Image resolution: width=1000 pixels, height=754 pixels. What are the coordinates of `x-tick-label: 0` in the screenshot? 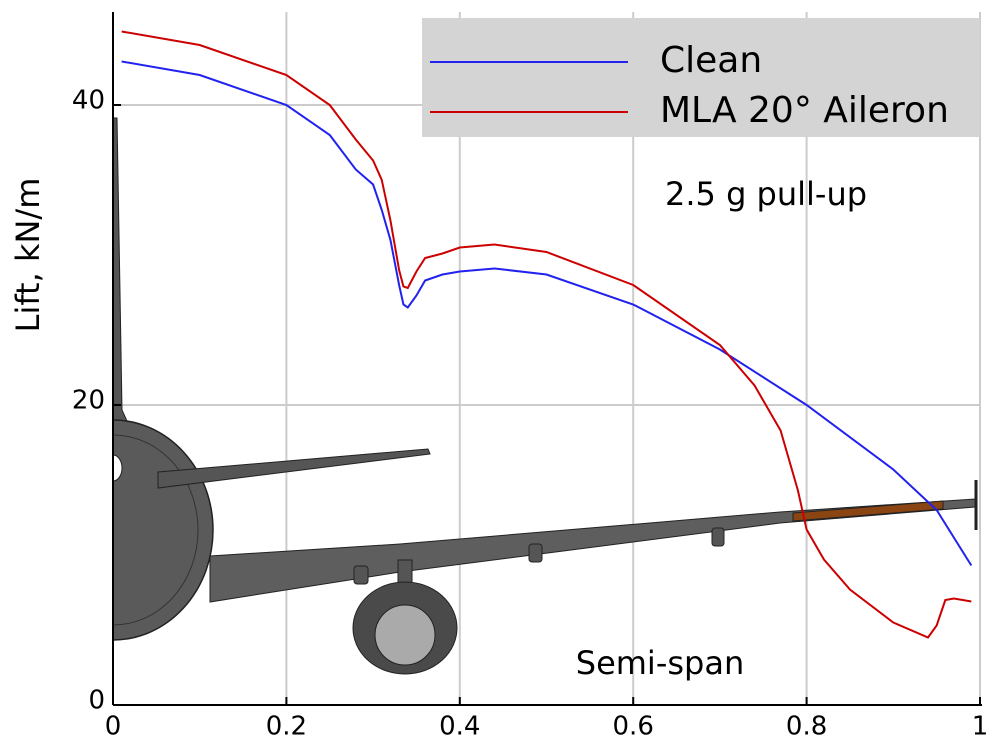 It's located at (113, 727).